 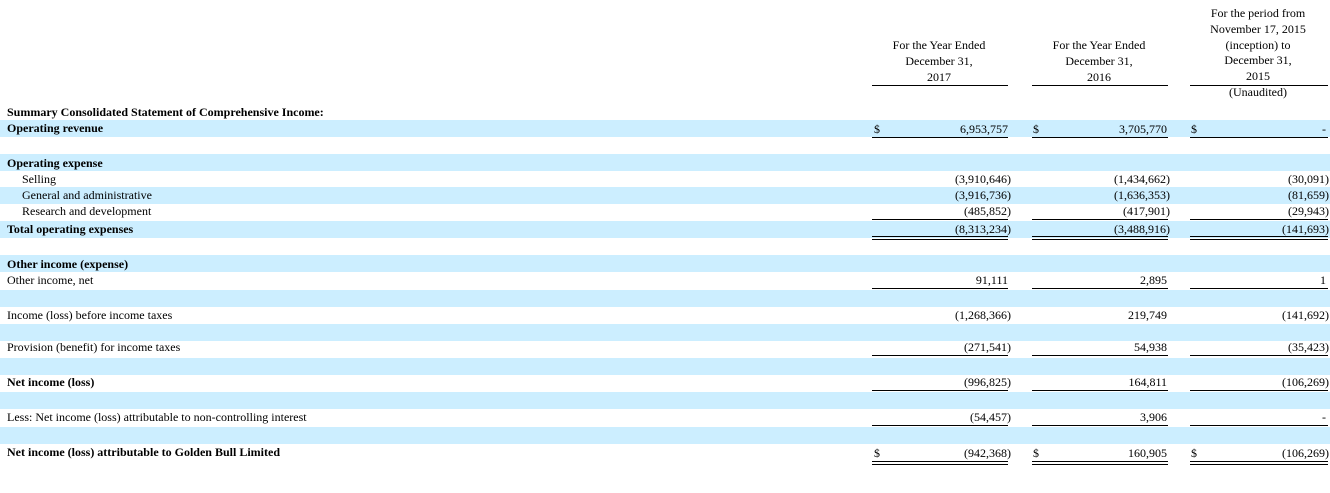 What do you see at coordinates (984, 129) in the screenshot?
I see `value-cell: 6,953,757` at bounding box center [984, 129].